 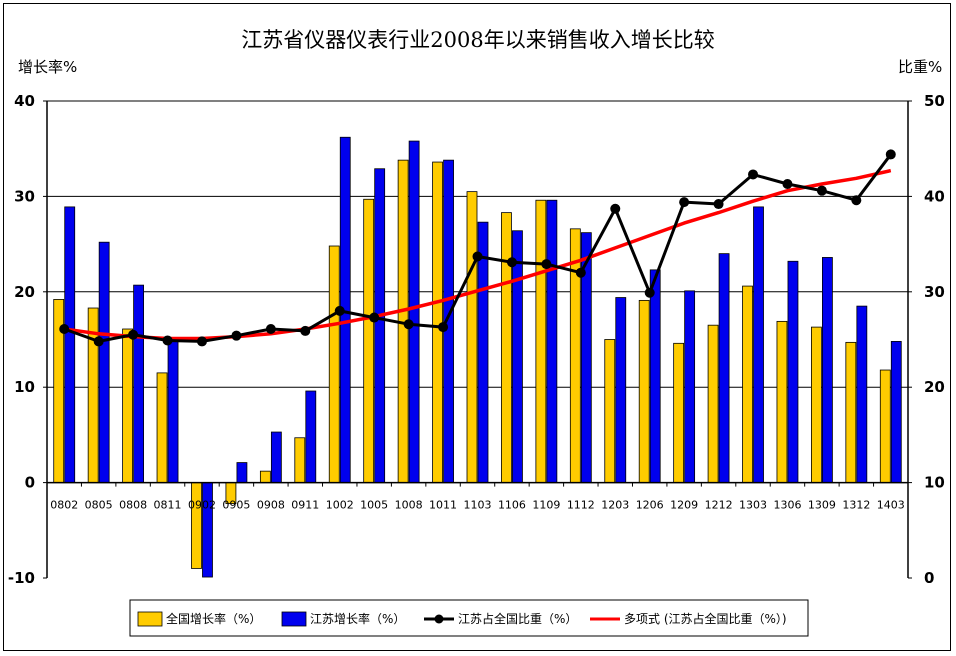 I want to click on legend-label-trendline: 多项式 (江苏占全国比重（%）), so click(x=705, y=618).